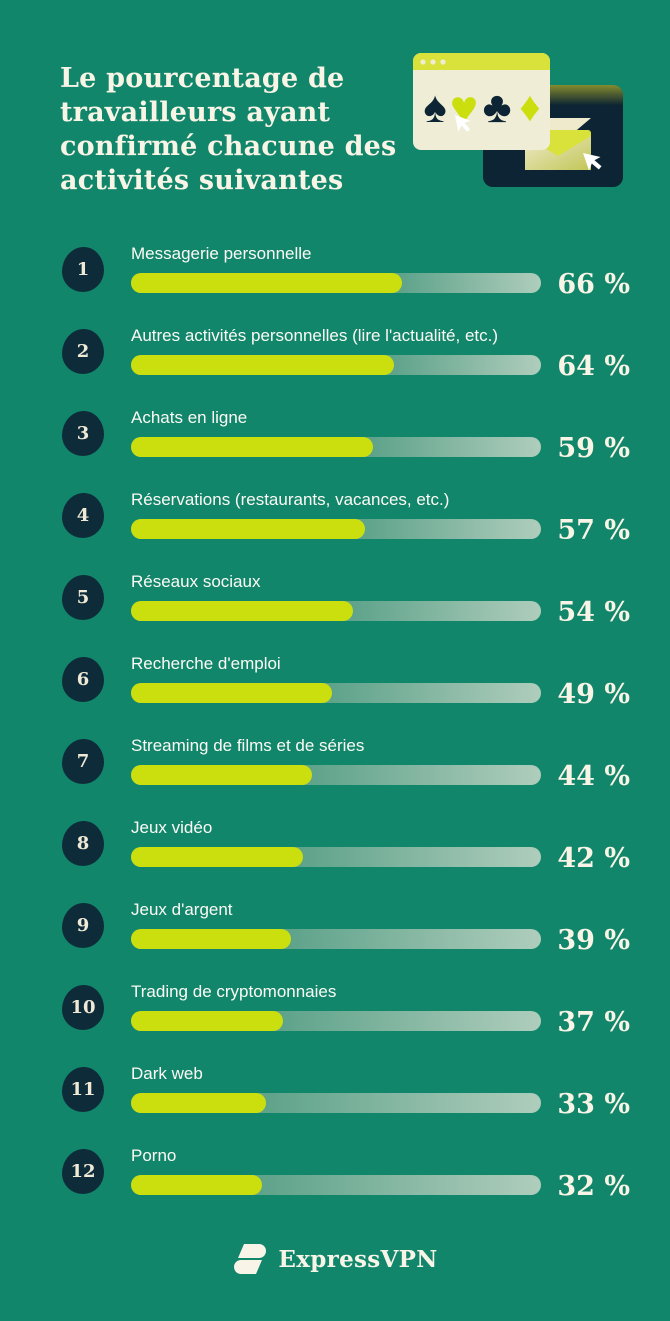 The height and width of the screenshot is (1321, 670). What do you see at coordinates (189, 417) in the screenshot?
I see `row-label: Achats en ligne` at bounding box center [189, 417].